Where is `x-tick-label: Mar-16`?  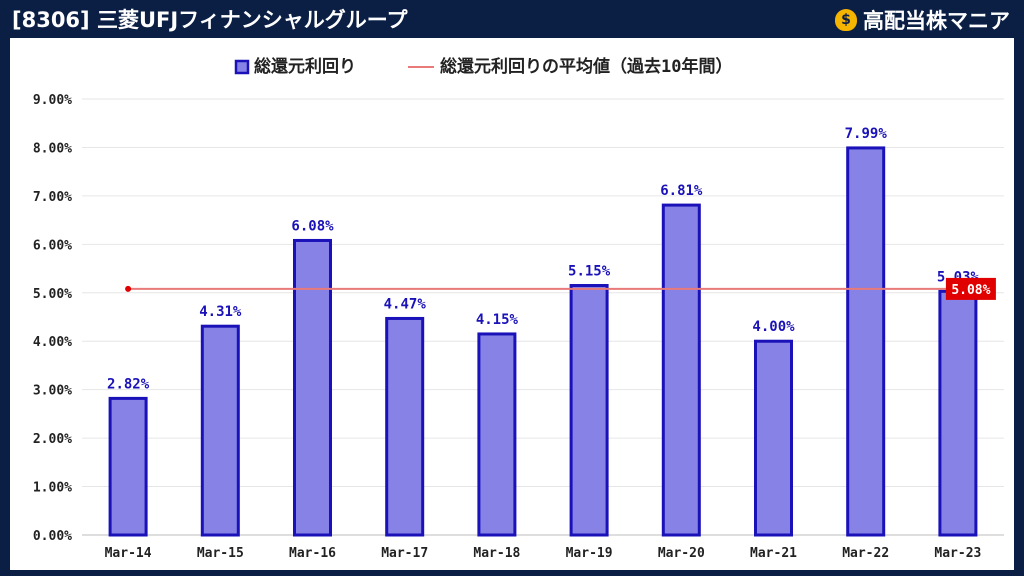 x-tick-label: Mar-16 is located at coordinates (312, 553).